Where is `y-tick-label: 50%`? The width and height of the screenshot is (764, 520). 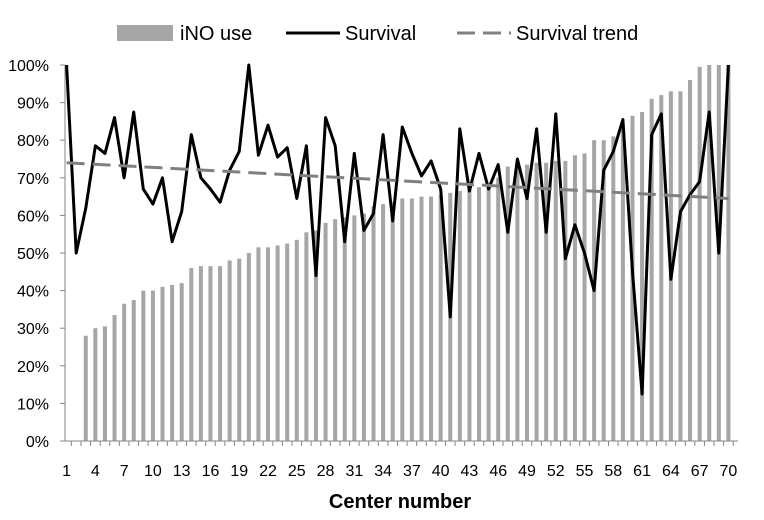
y-tick-label: 50% is located at coordinates (33, 254).